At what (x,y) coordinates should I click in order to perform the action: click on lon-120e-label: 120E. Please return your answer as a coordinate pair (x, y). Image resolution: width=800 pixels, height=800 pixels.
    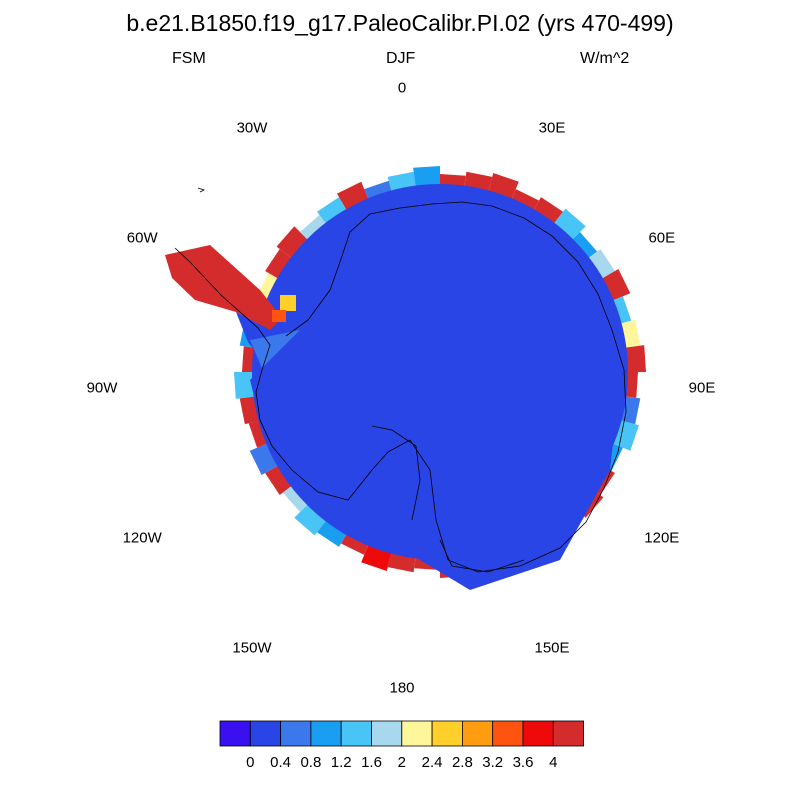
    Looking at the image, I should click on (662, 538).